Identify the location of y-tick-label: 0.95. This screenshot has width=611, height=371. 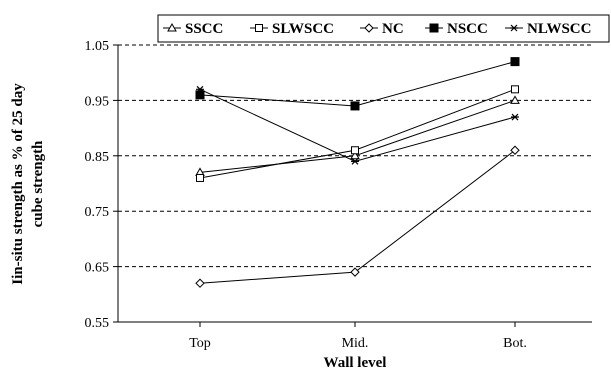
(97, 101).